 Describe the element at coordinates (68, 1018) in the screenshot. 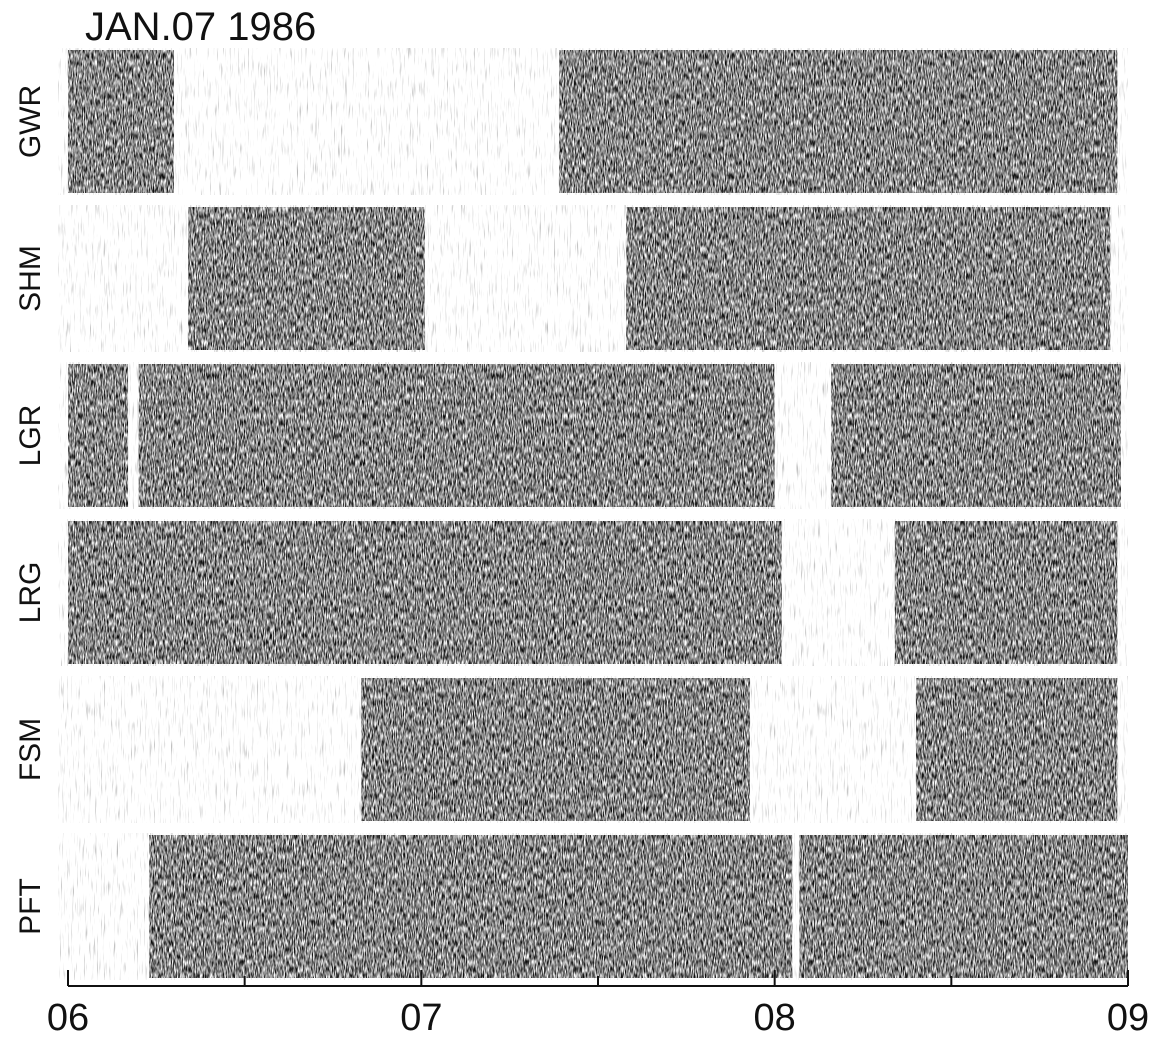

I see `x-tick-label: 06` at that location.